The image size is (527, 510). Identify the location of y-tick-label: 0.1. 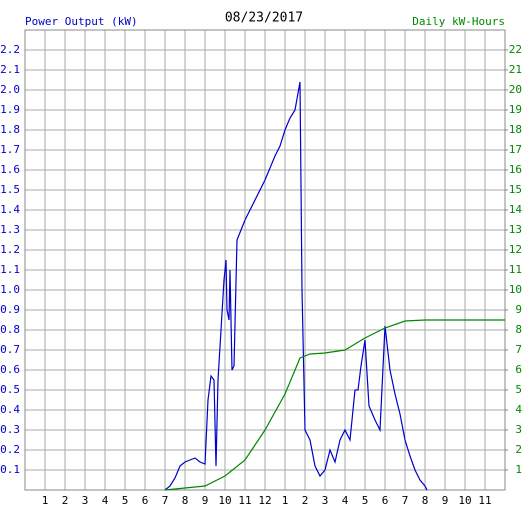
(10, 469).